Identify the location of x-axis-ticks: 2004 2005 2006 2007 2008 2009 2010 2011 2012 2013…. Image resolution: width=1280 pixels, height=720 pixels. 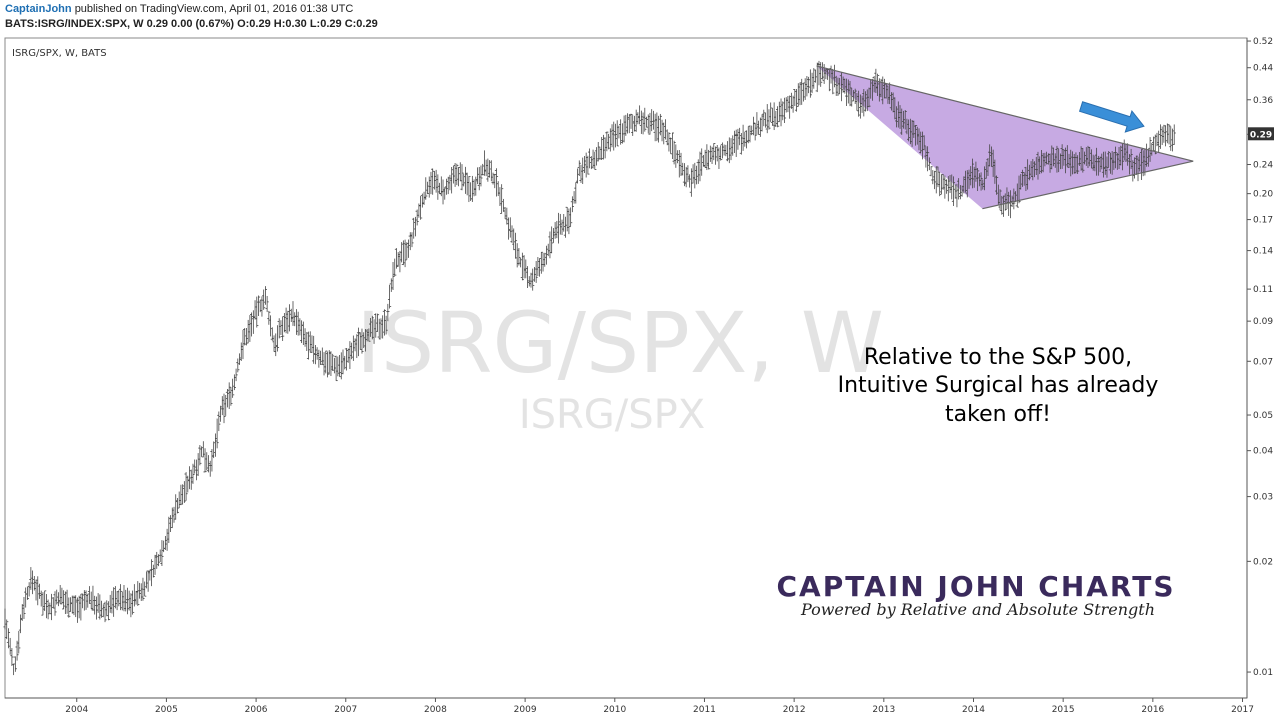
(659, 706).